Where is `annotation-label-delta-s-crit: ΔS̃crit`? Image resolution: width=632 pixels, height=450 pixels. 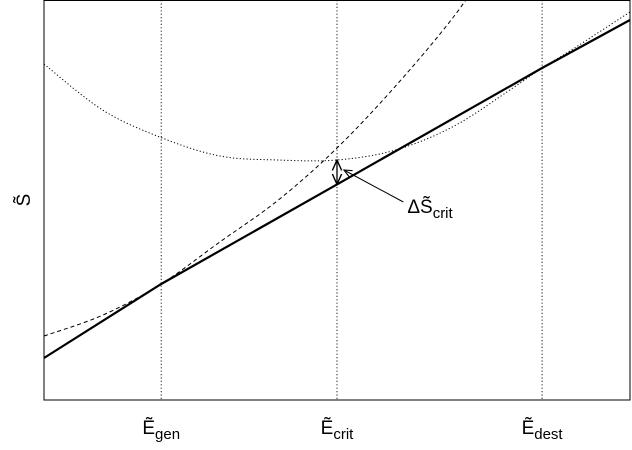 annotation-label-delta-s-crit: ΔS̃crit is located at coordinates (430, 209).